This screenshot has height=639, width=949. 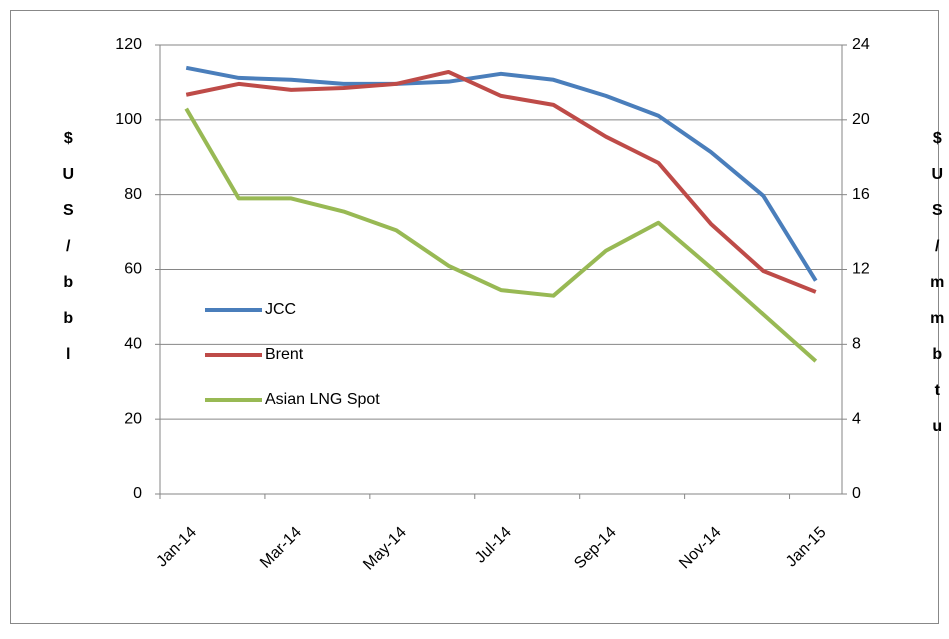 I want to click on y2-tick-label: 0, so click(x=856, y=493).